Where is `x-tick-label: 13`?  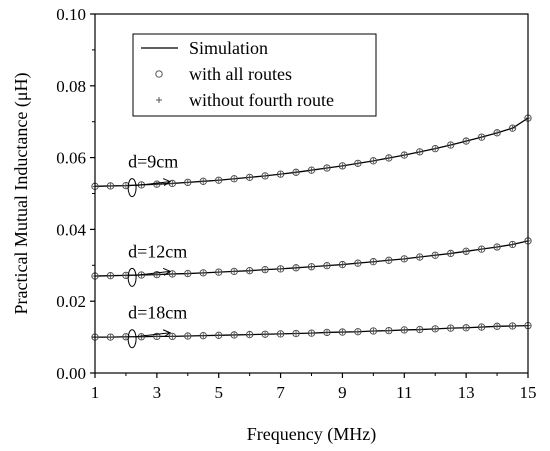 x-tick-label: 13 is located at coordinates (466, 392).